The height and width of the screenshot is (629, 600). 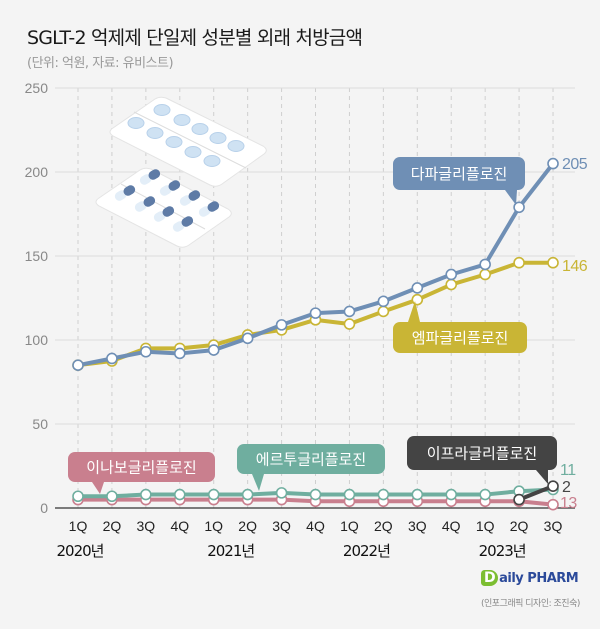 What do you see at coordinates (188, 141) in the screenshot?
I see `tablet-blister-icon` at bounding box center [188, 141].